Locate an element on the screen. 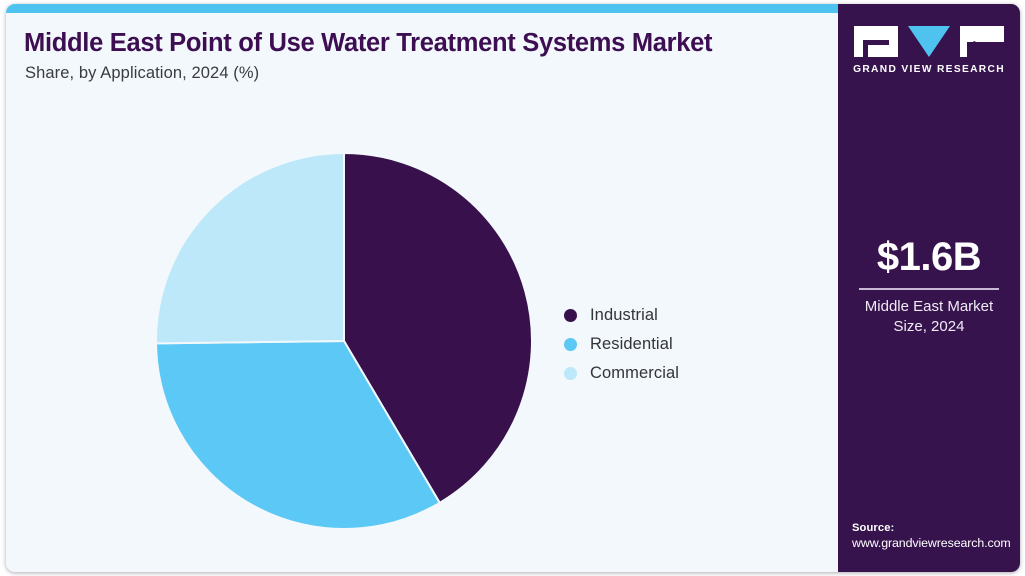 This screenshot has height=576, width=1025. chart-legend: Industrial Residential Commercial is located at coordinates (674, 344).